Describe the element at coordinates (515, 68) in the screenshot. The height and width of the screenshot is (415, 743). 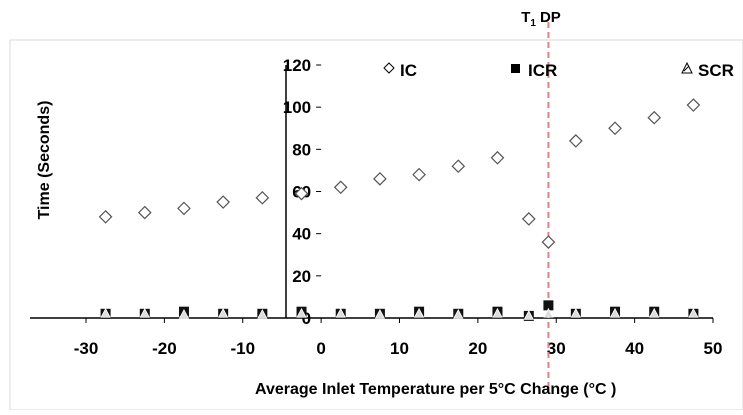
I see `legend-marker-icr` at that location.